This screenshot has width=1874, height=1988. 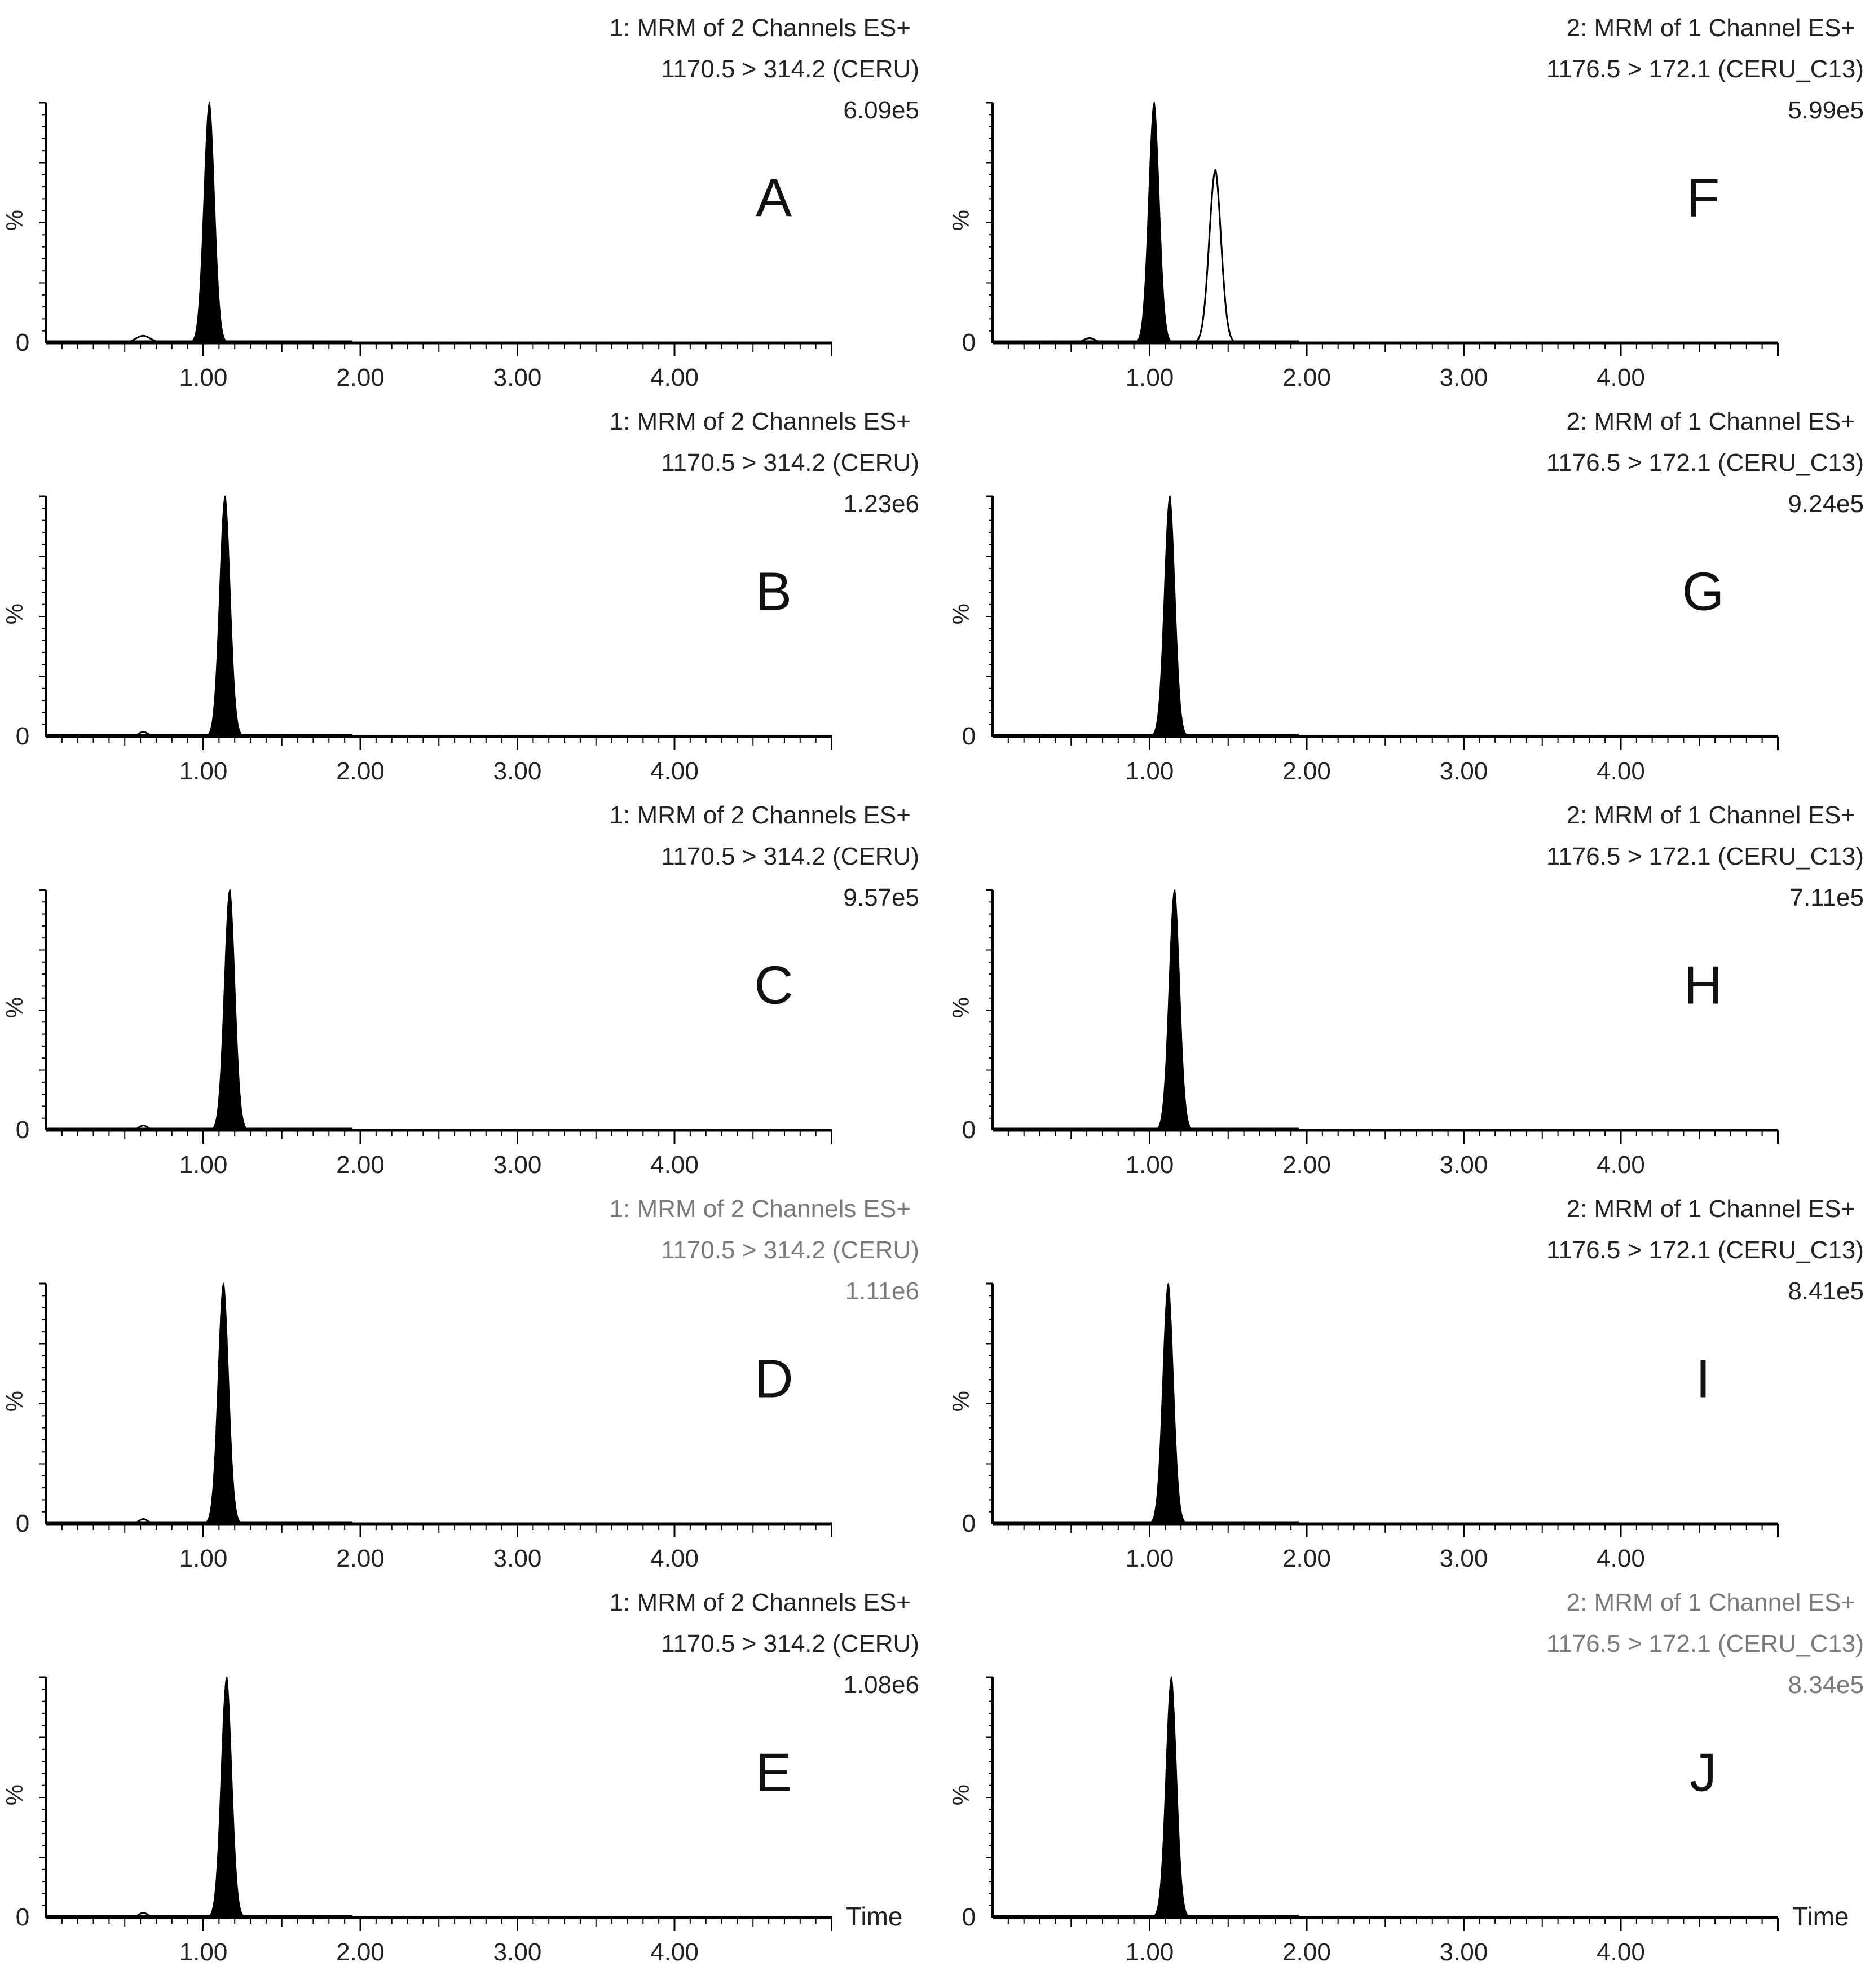 What do you see at coordinates (1826, 1291) in the screenshot?
I see `panel-intensity-label: 8.41e5` at bounding box center [1826, 1291].